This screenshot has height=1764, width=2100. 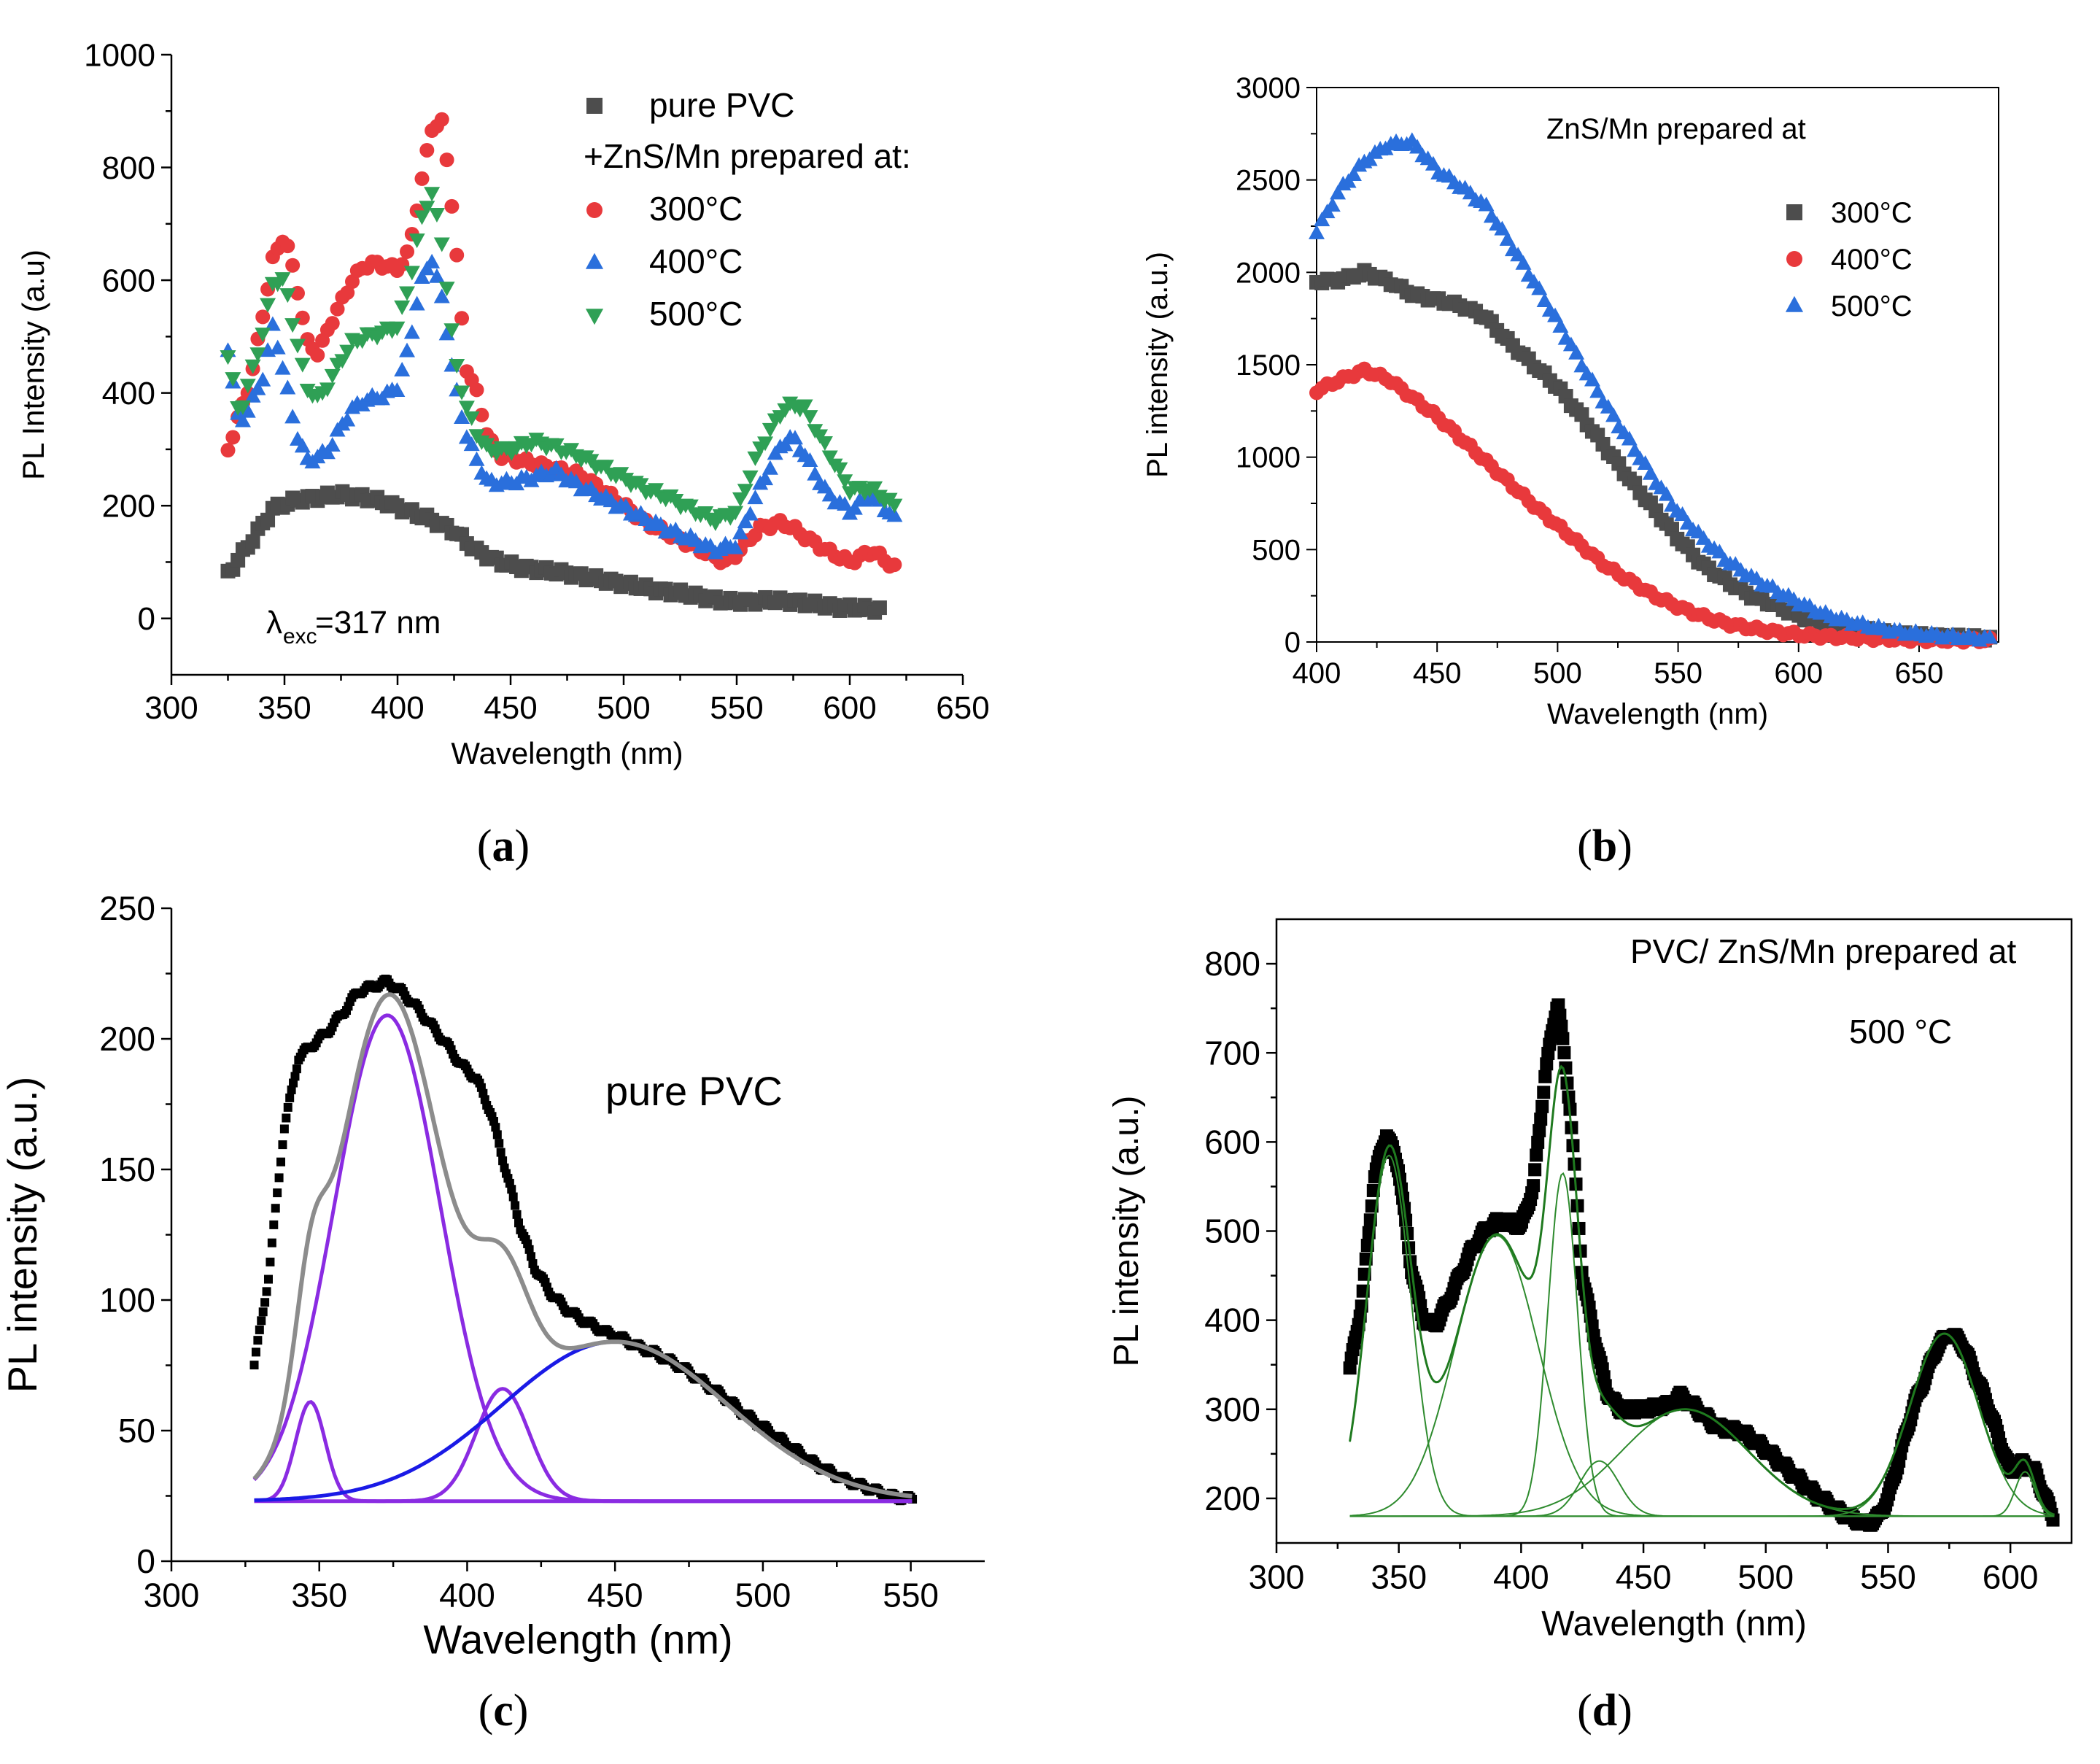 What do you see at coordinates (594, 317) in the screenshot?
I see `legend-marker` at bounding box center [594, 317].